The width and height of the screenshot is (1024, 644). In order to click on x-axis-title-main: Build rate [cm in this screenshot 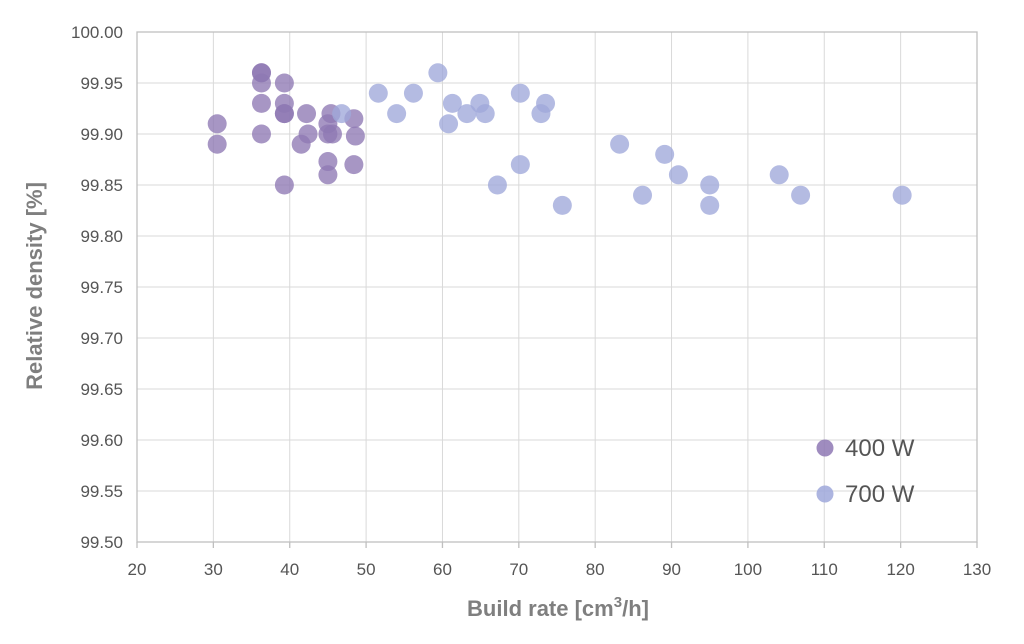, I will do `click(540, 608)`.